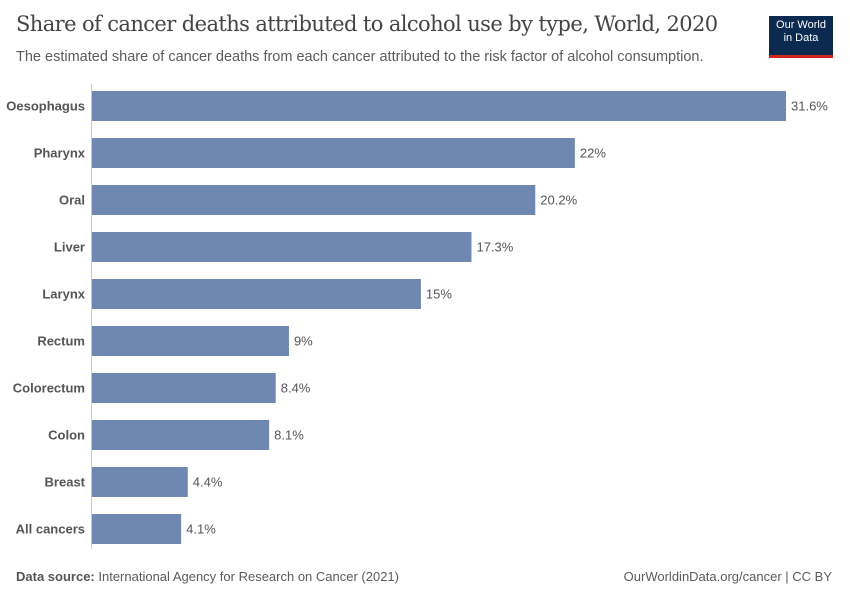 This screenshot has width=850, height=600. Describe the element at coordinates (190, 341) in the screenshot. I see `bar-rectum` at that location.